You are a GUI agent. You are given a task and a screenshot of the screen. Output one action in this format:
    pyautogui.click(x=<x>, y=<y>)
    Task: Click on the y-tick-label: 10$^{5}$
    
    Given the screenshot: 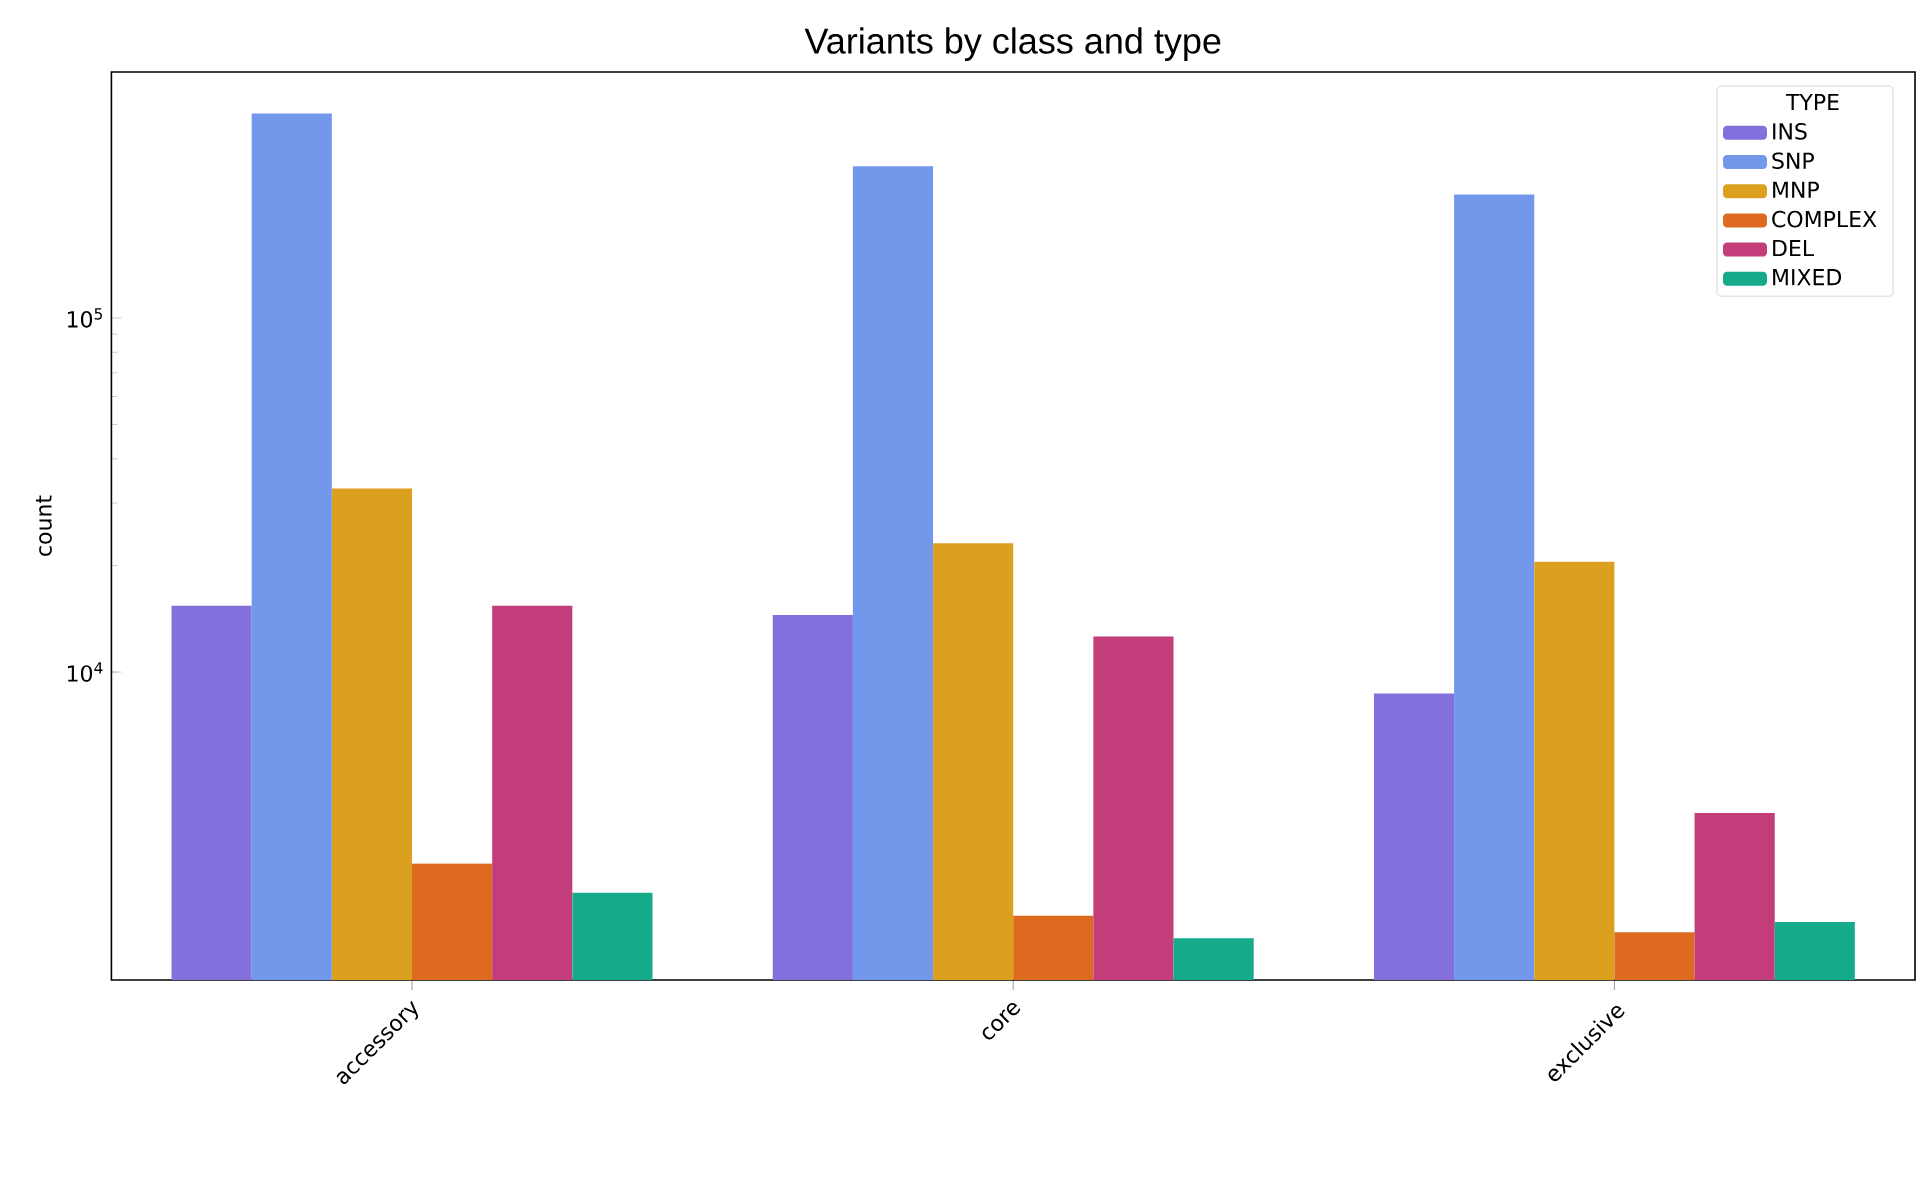 What is the action you would take?
    pyautogui.click(x=84, y=318)
    